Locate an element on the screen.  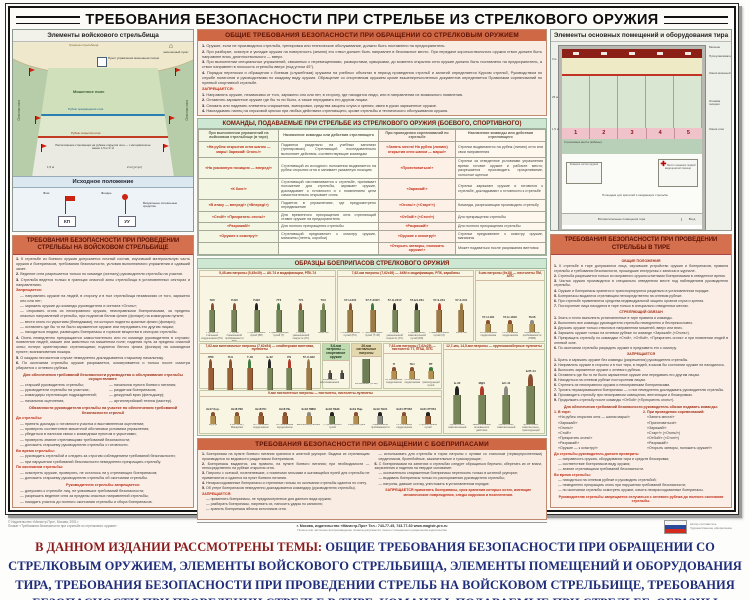
command-cell: «Оружие к осмотру!» is located at coordinates (239, 236).